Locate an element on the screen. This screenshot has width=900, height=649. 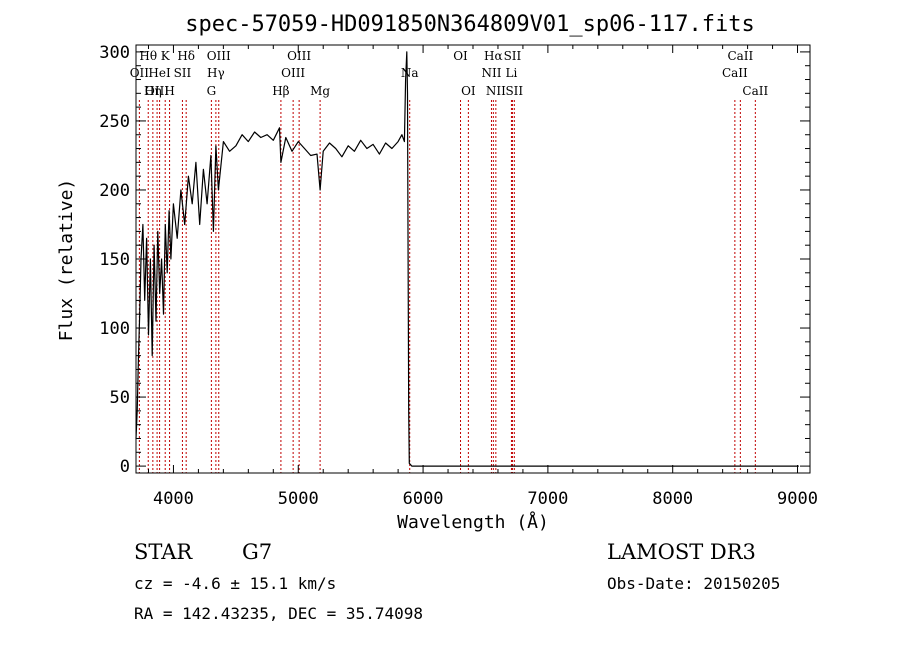
spectral-line-label: Mg is located at coordinates (320, 91).